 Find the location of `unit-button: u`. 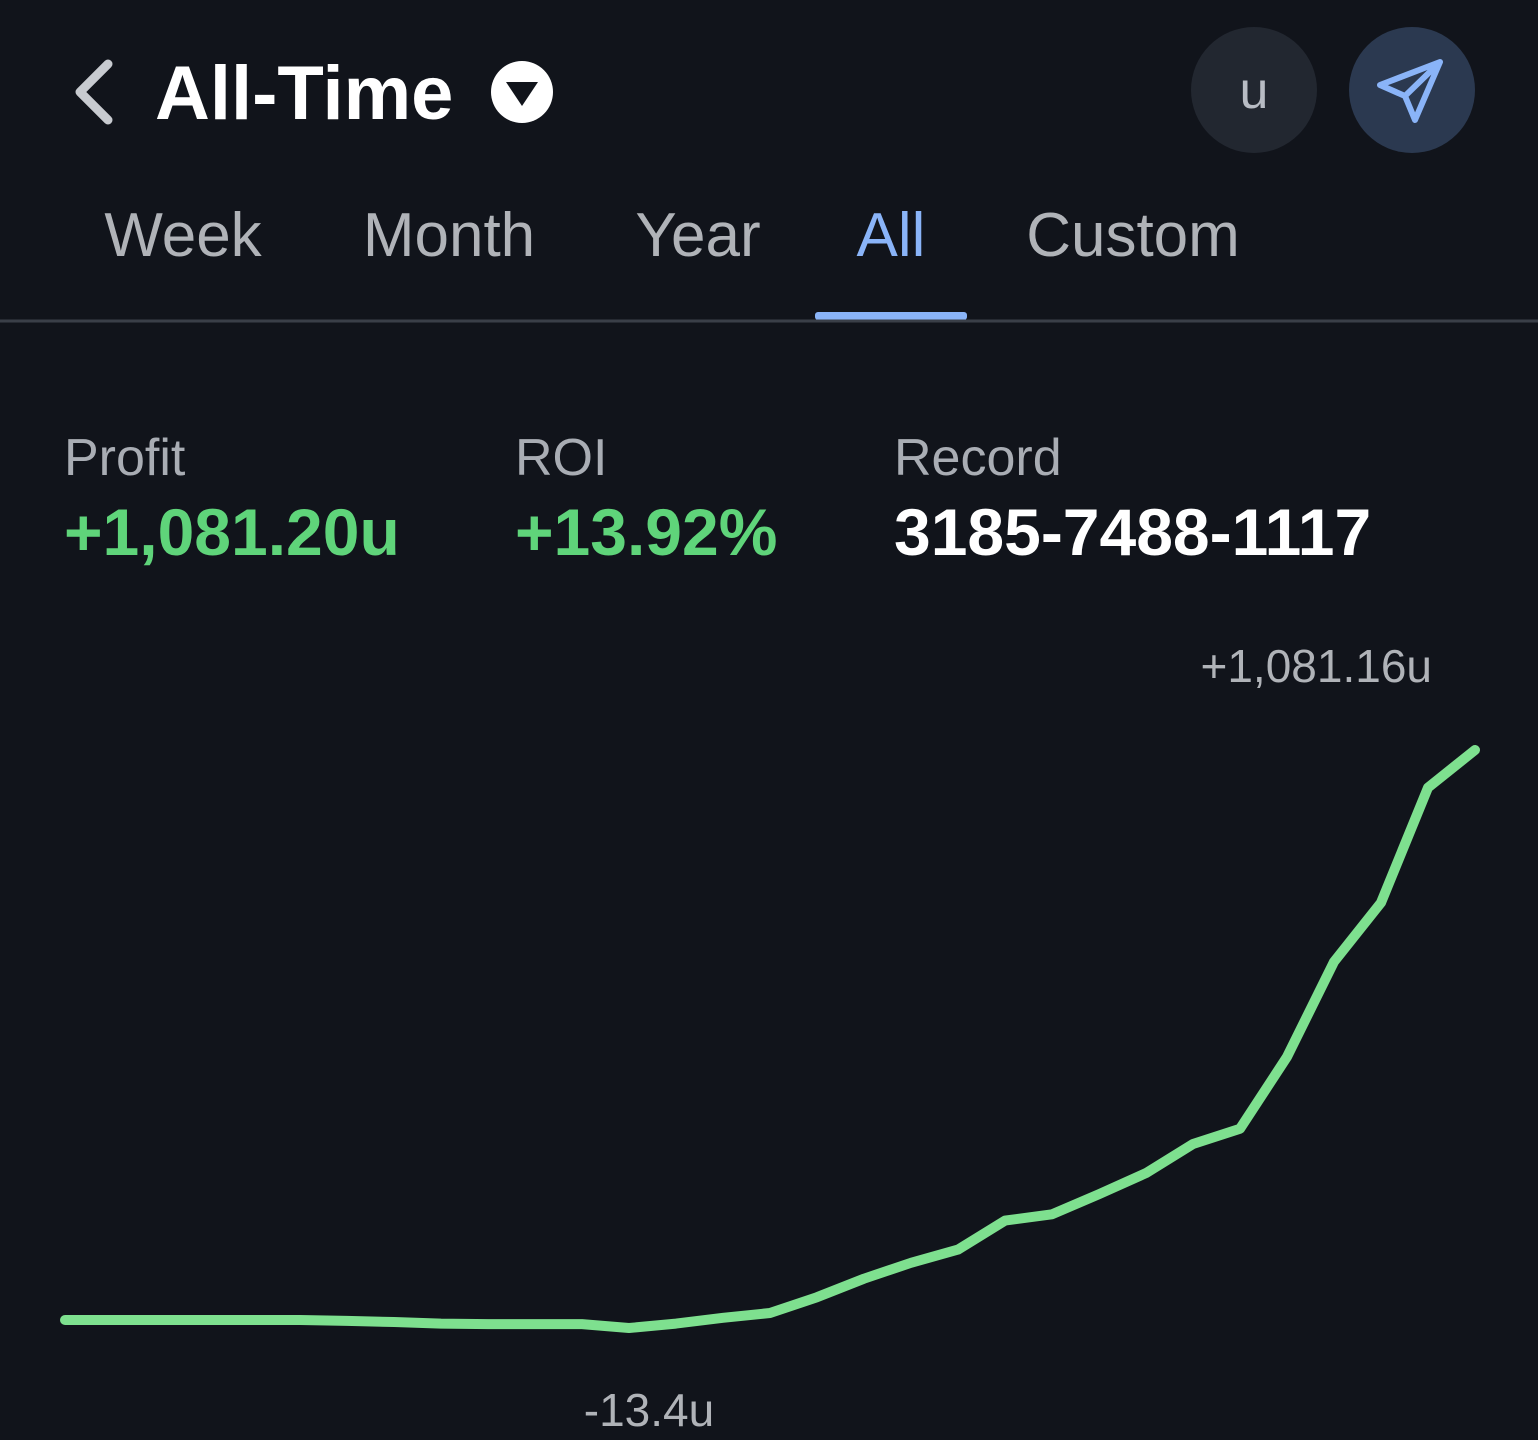

unit-button: u is located at coordinates (1254, 90).